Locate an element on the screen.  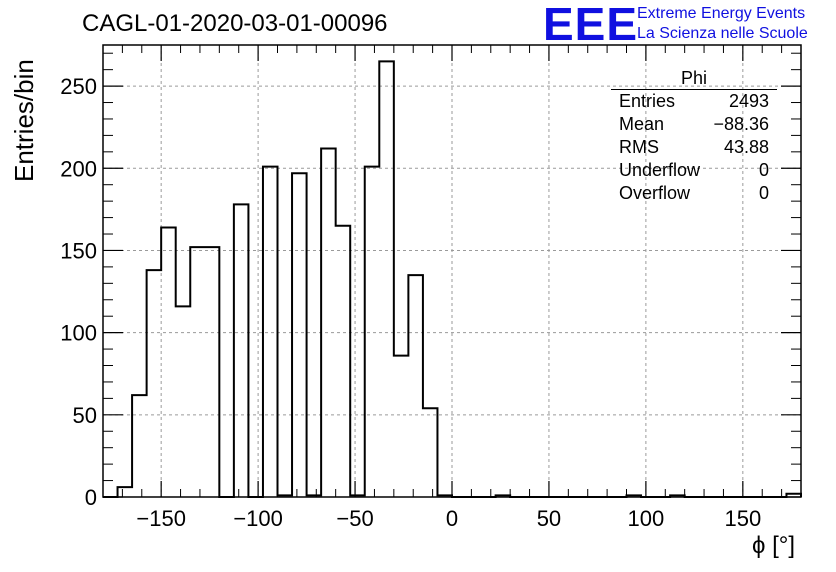
stats-value: 2493 is located at coordinates (748, 101).